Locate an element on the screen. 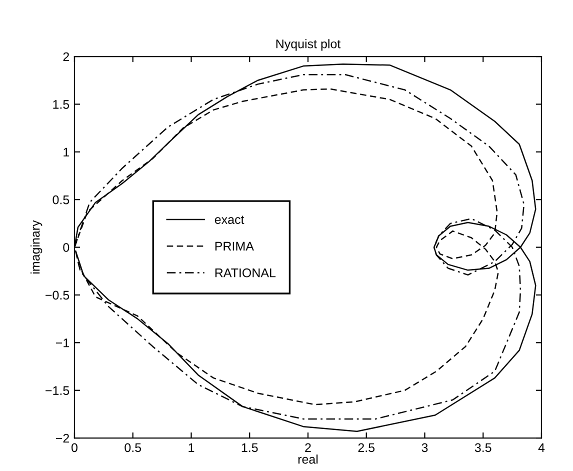 This screenshot has width=573, height=471. y-tick-label: 0 is located at coordinates (66, 247).